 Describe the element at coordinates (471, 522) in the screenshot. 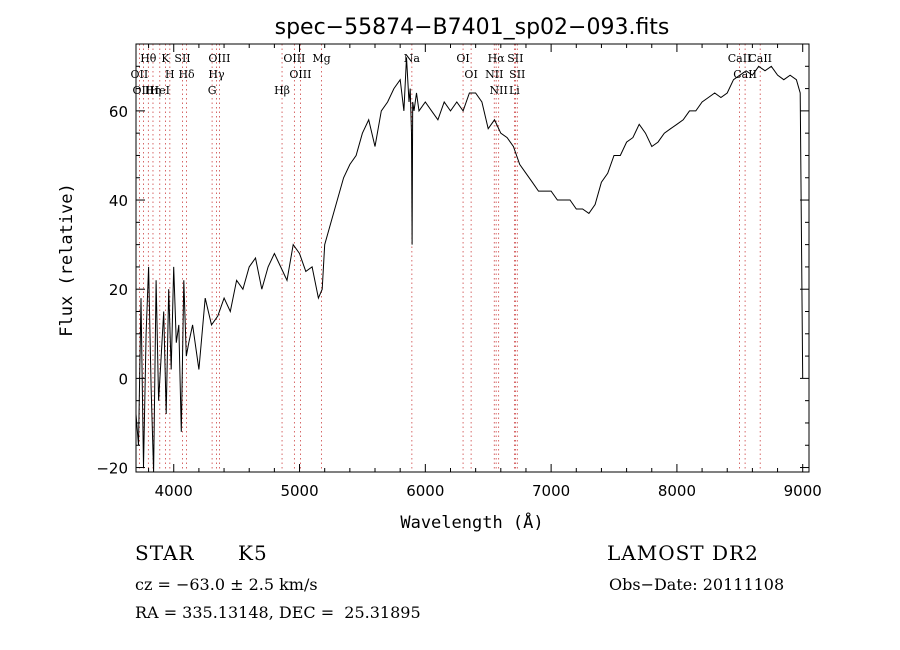

I see `x-axis-label: Wavelength (Å)` at that location.